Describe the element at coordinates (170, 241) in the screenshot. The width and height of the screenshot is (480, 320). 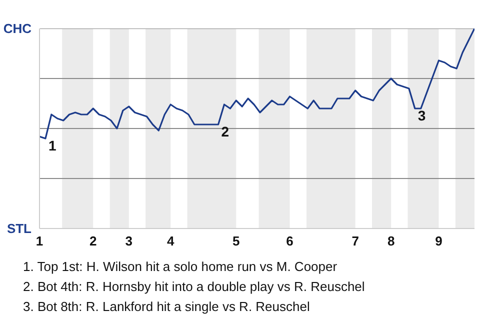
I see `x-tick-label: 4` at that location.